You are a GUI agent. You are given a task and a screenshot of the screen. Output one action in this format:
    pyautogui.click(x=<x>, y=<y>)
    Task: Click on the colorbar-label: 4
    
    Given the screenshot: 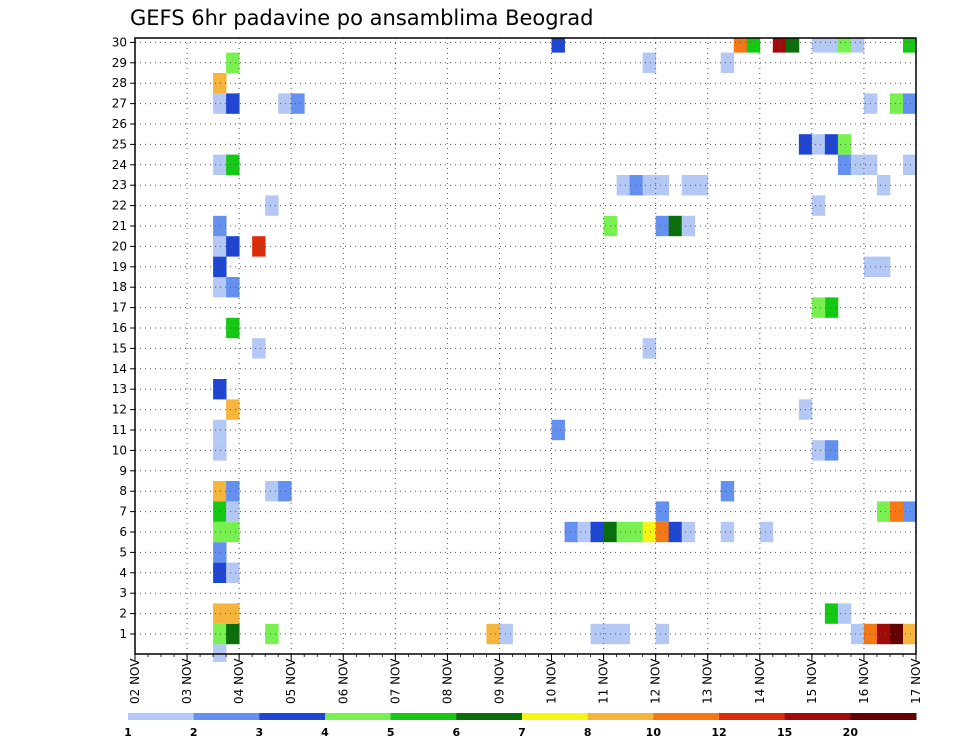 What is the action you would take?
    pyautogui.click(x=325, y=732)
    